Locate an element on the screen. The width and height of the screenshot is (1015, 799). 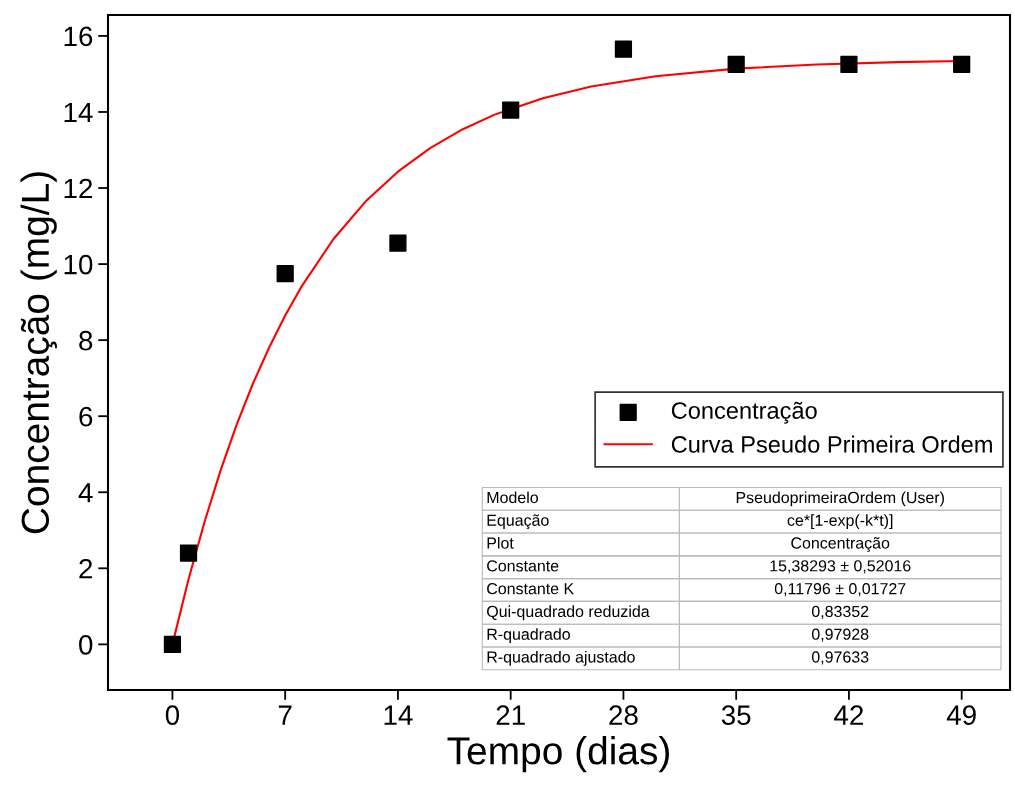
annotation: Constante K is located at coordinates (530, 588).